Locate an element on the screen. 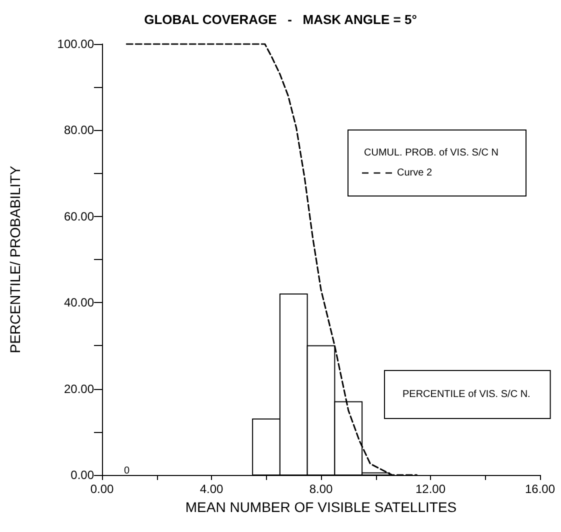 The width and height of the screenshot is (561, 532). annotation: 0 is located at coordinates (127, 471).